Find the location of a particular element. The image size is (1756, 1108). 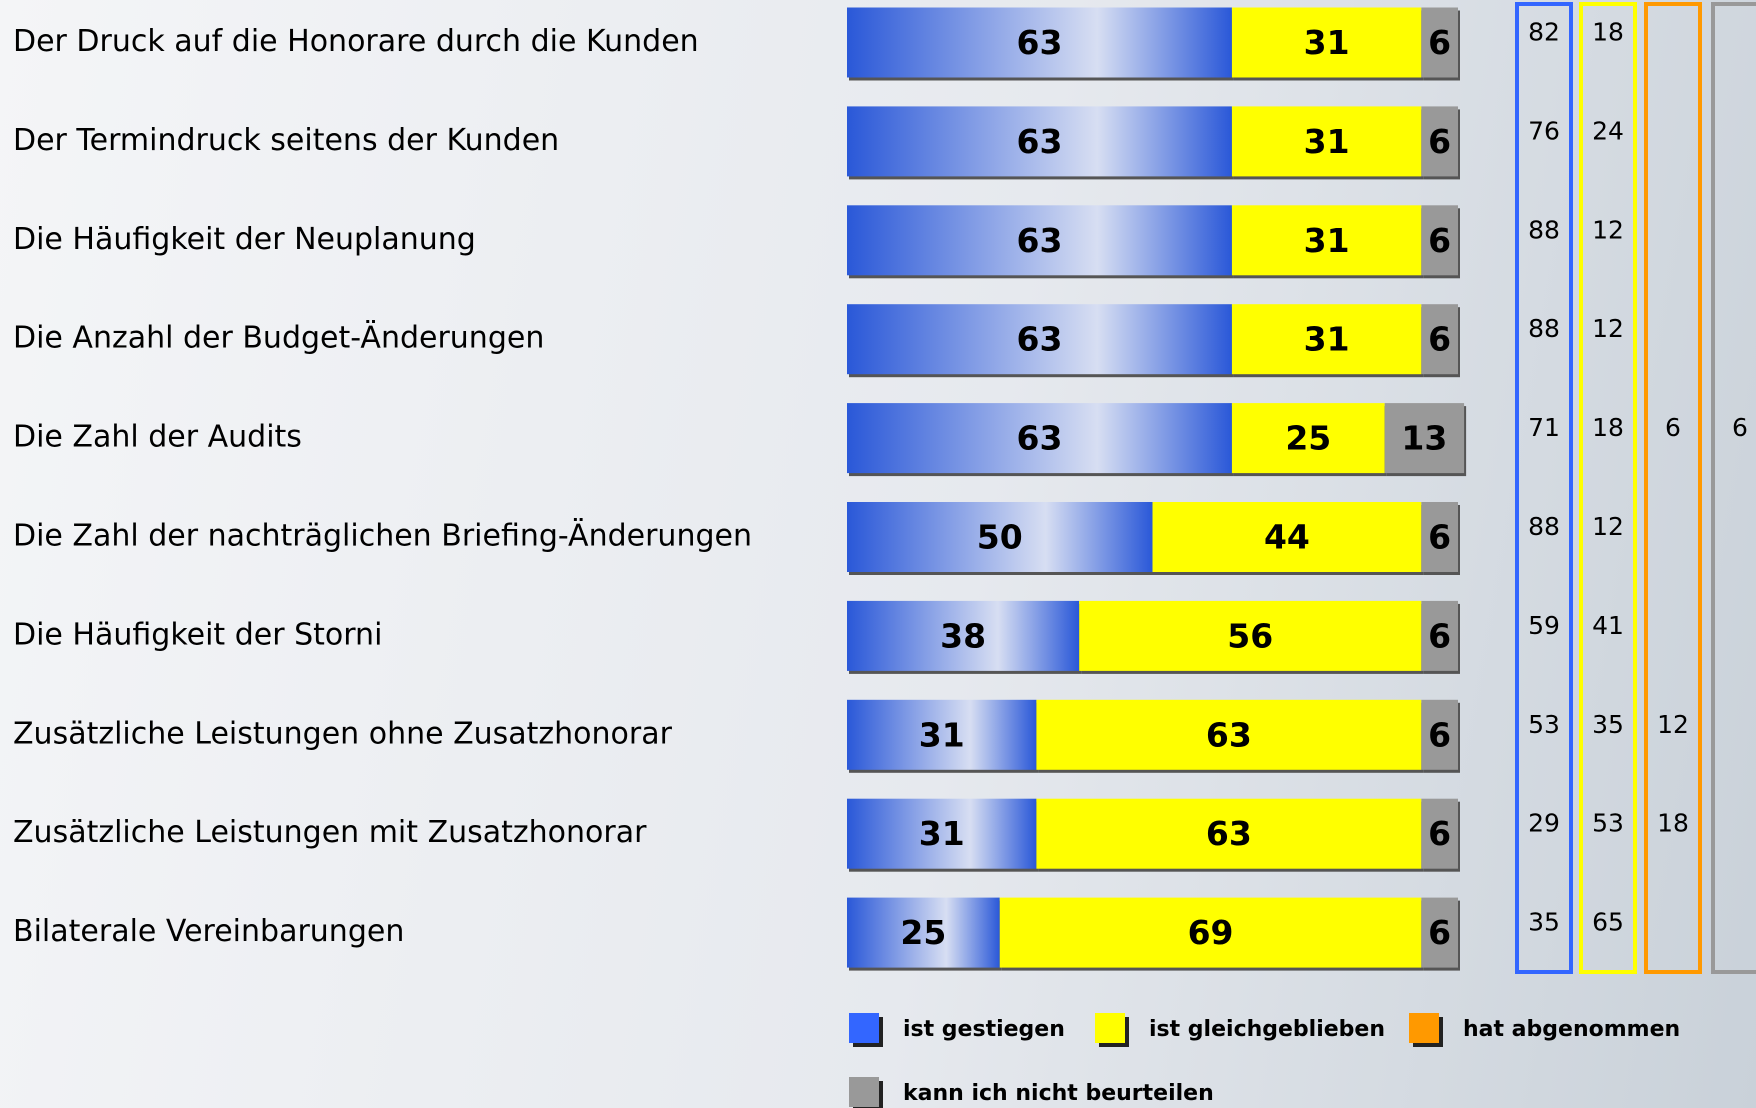

bar-value: 44 is located at coordinates (1287, 537).